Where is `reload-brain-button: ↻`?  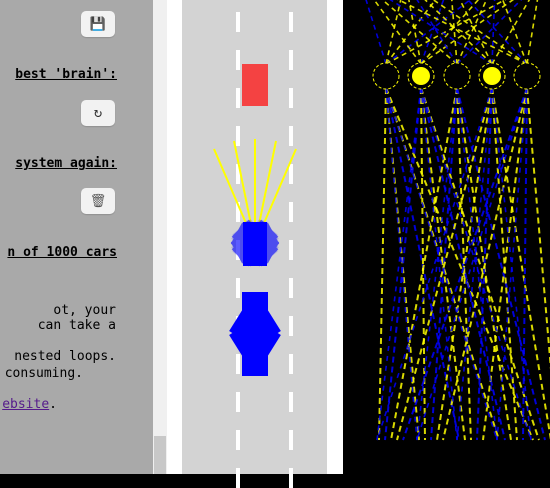 reload-brain-button: ↻ is located at coordinates (98, 113).